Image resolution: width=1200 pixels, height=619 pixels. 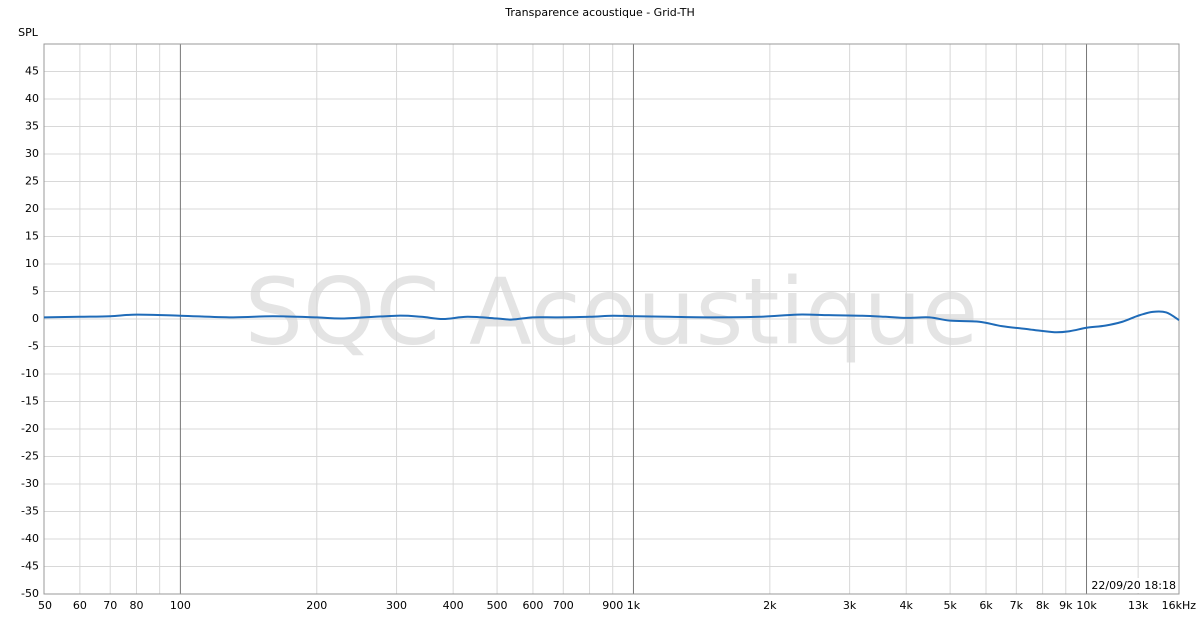 I want to click on timestamp: 22/09/20 18:18, so click(x=1133, y=585).